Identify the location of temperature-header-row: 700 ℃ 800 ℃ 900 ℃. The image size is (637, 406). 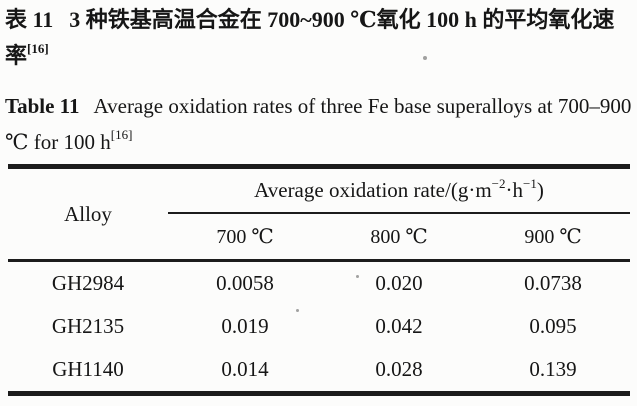
(399, 236).